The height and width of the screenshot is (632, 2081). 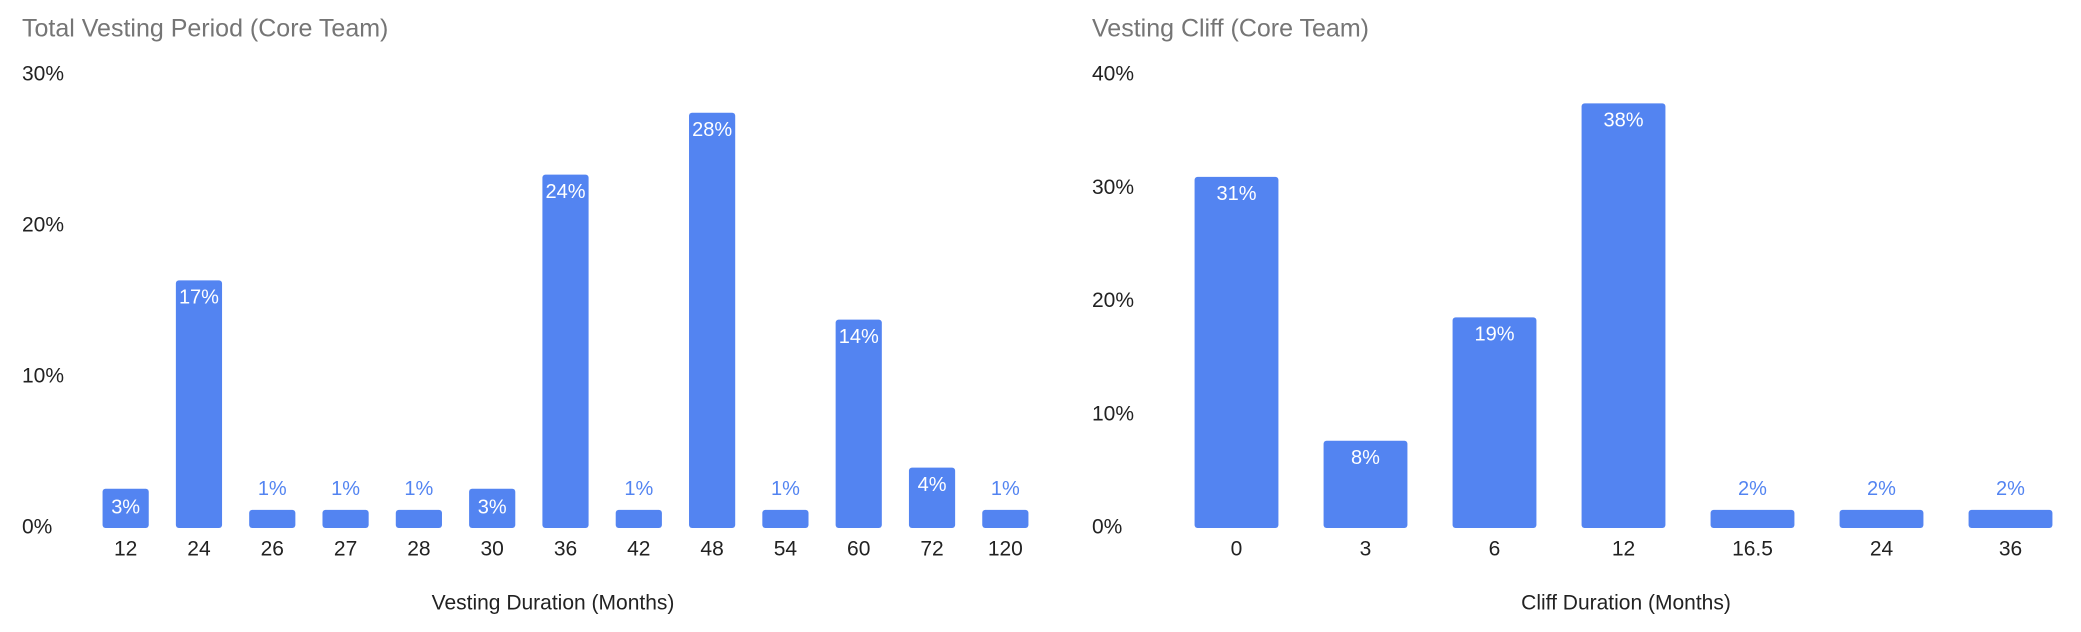 I want to click on value-label: 38%, so click(x=1623, y=121).